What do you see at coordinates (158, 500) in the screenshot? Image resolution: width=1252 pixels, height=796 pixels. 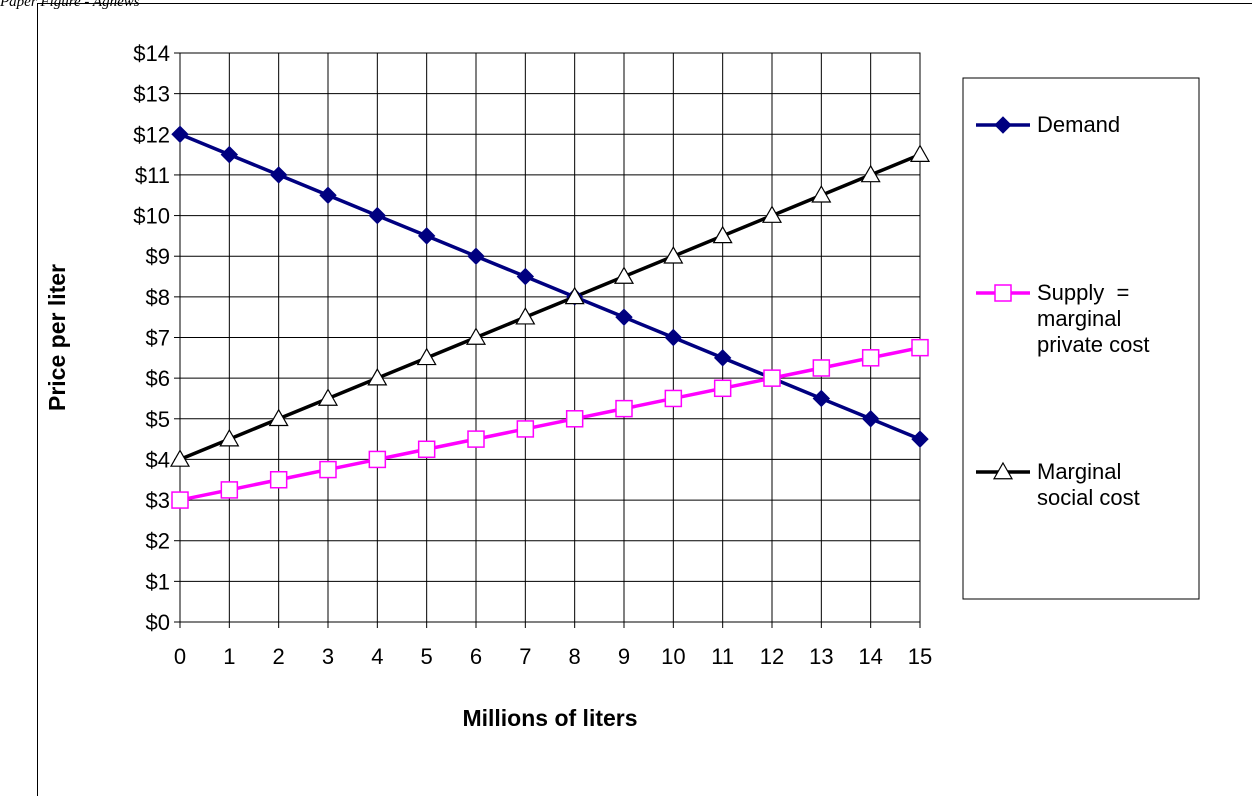 I see `y-tick-label: $3` at bounding box center [158, 500].